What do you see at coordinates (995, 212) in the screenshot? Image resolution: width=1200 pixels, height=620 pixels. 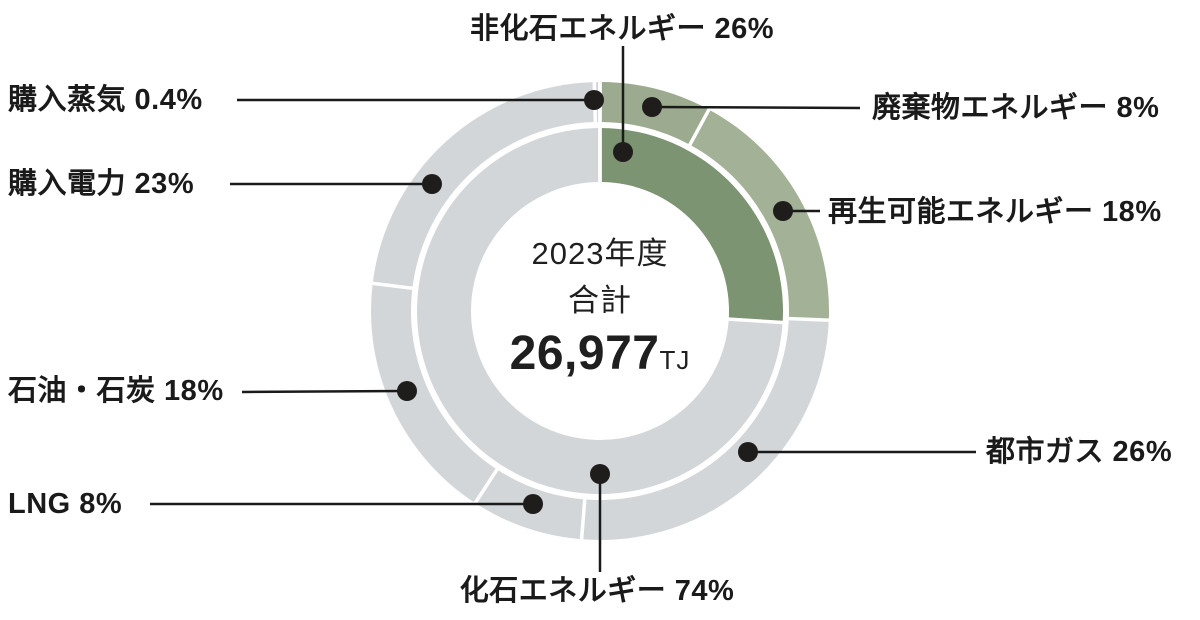 I see `label-renewable-energy: 再生可能エネルギー 18%` at bounding box center [995, 212].